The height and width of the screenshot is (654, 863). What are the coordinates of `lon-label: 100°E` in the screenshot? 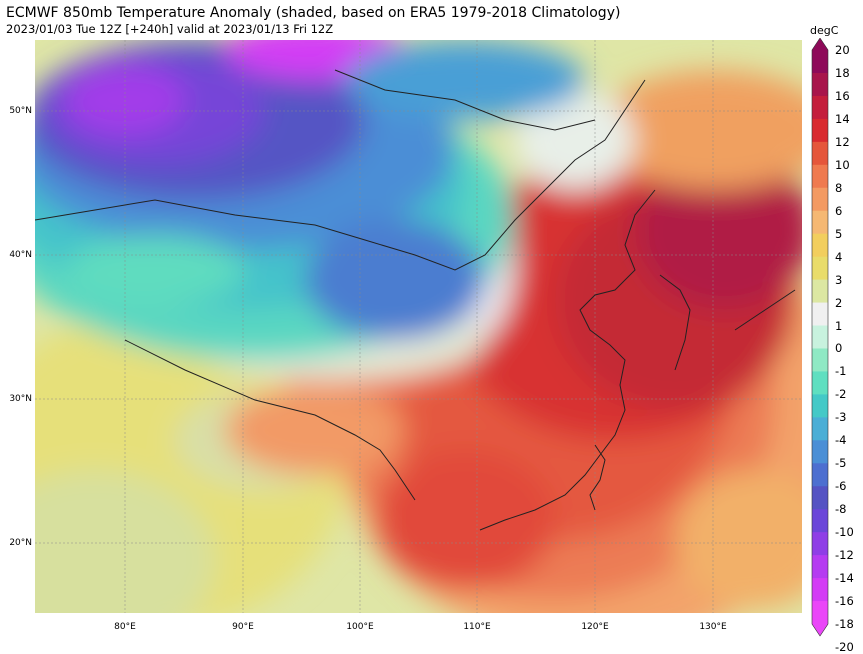 It's located at (360, 627).